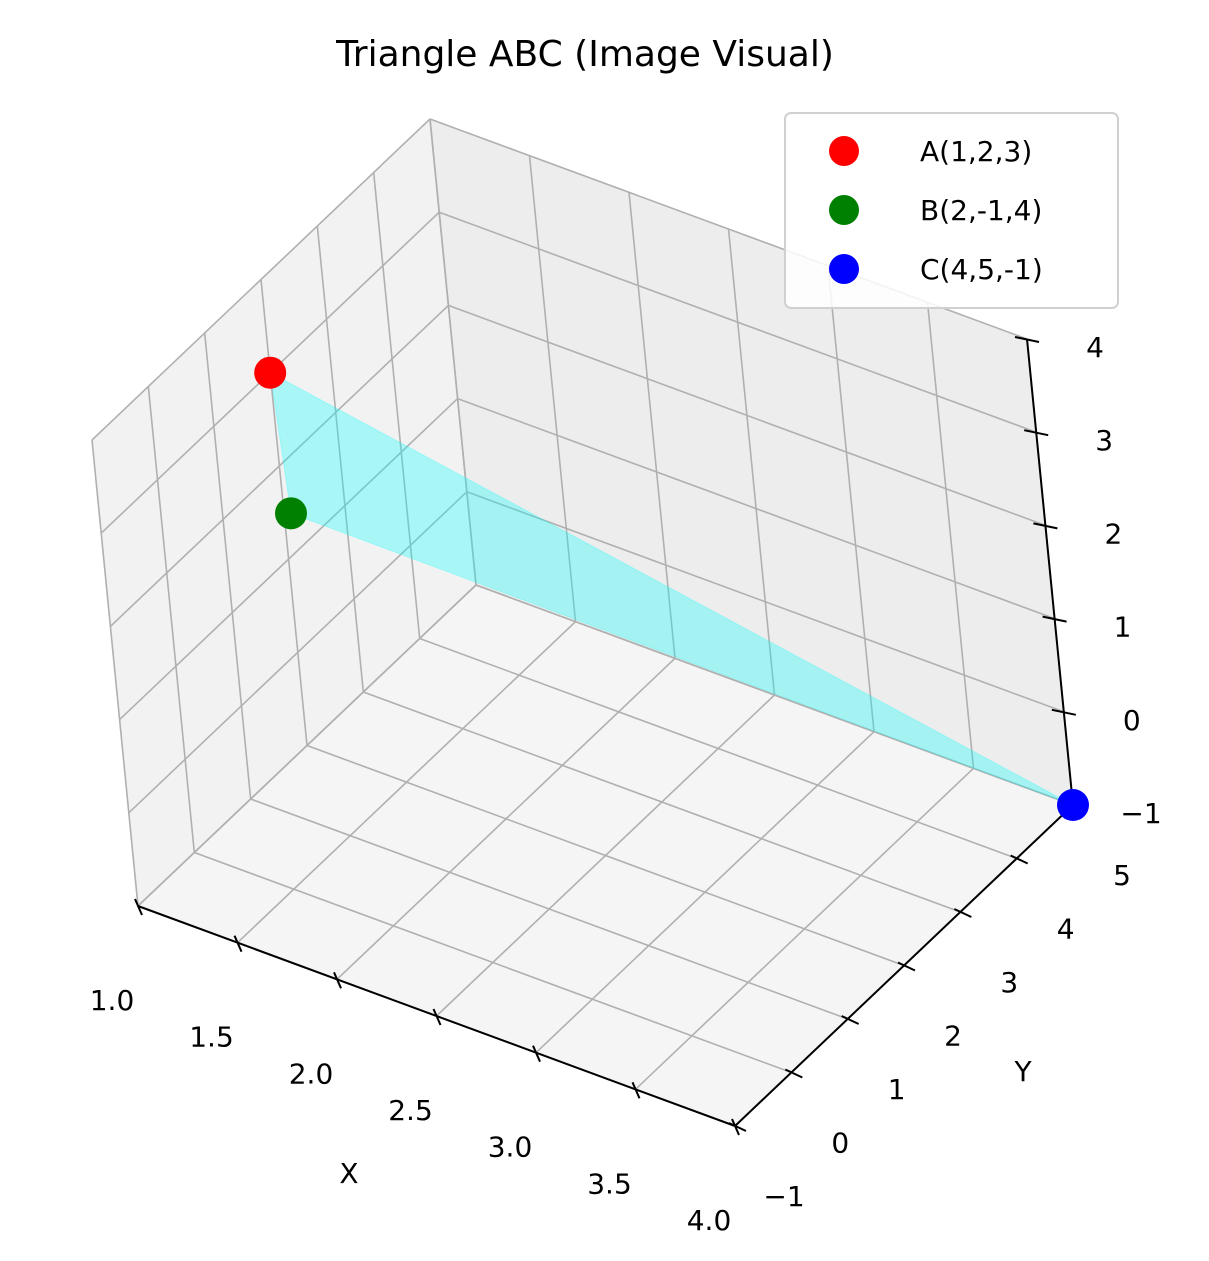 This screenshot has height=1261, width=1209. What do you see at coordinates (112, 1000) in the screenshot?
I see `x-tick-label: 1.0` at bounding box center [112, 1000].